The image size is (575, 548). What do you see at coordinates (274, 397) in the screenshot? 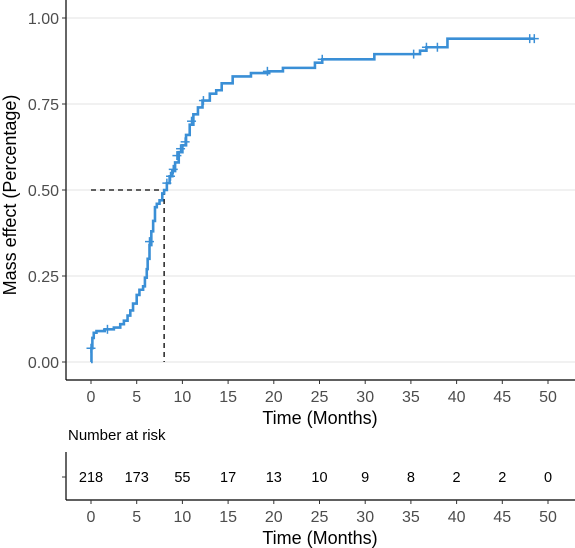
I see `x-tick-label: 20` at bounding box center [274, 397].